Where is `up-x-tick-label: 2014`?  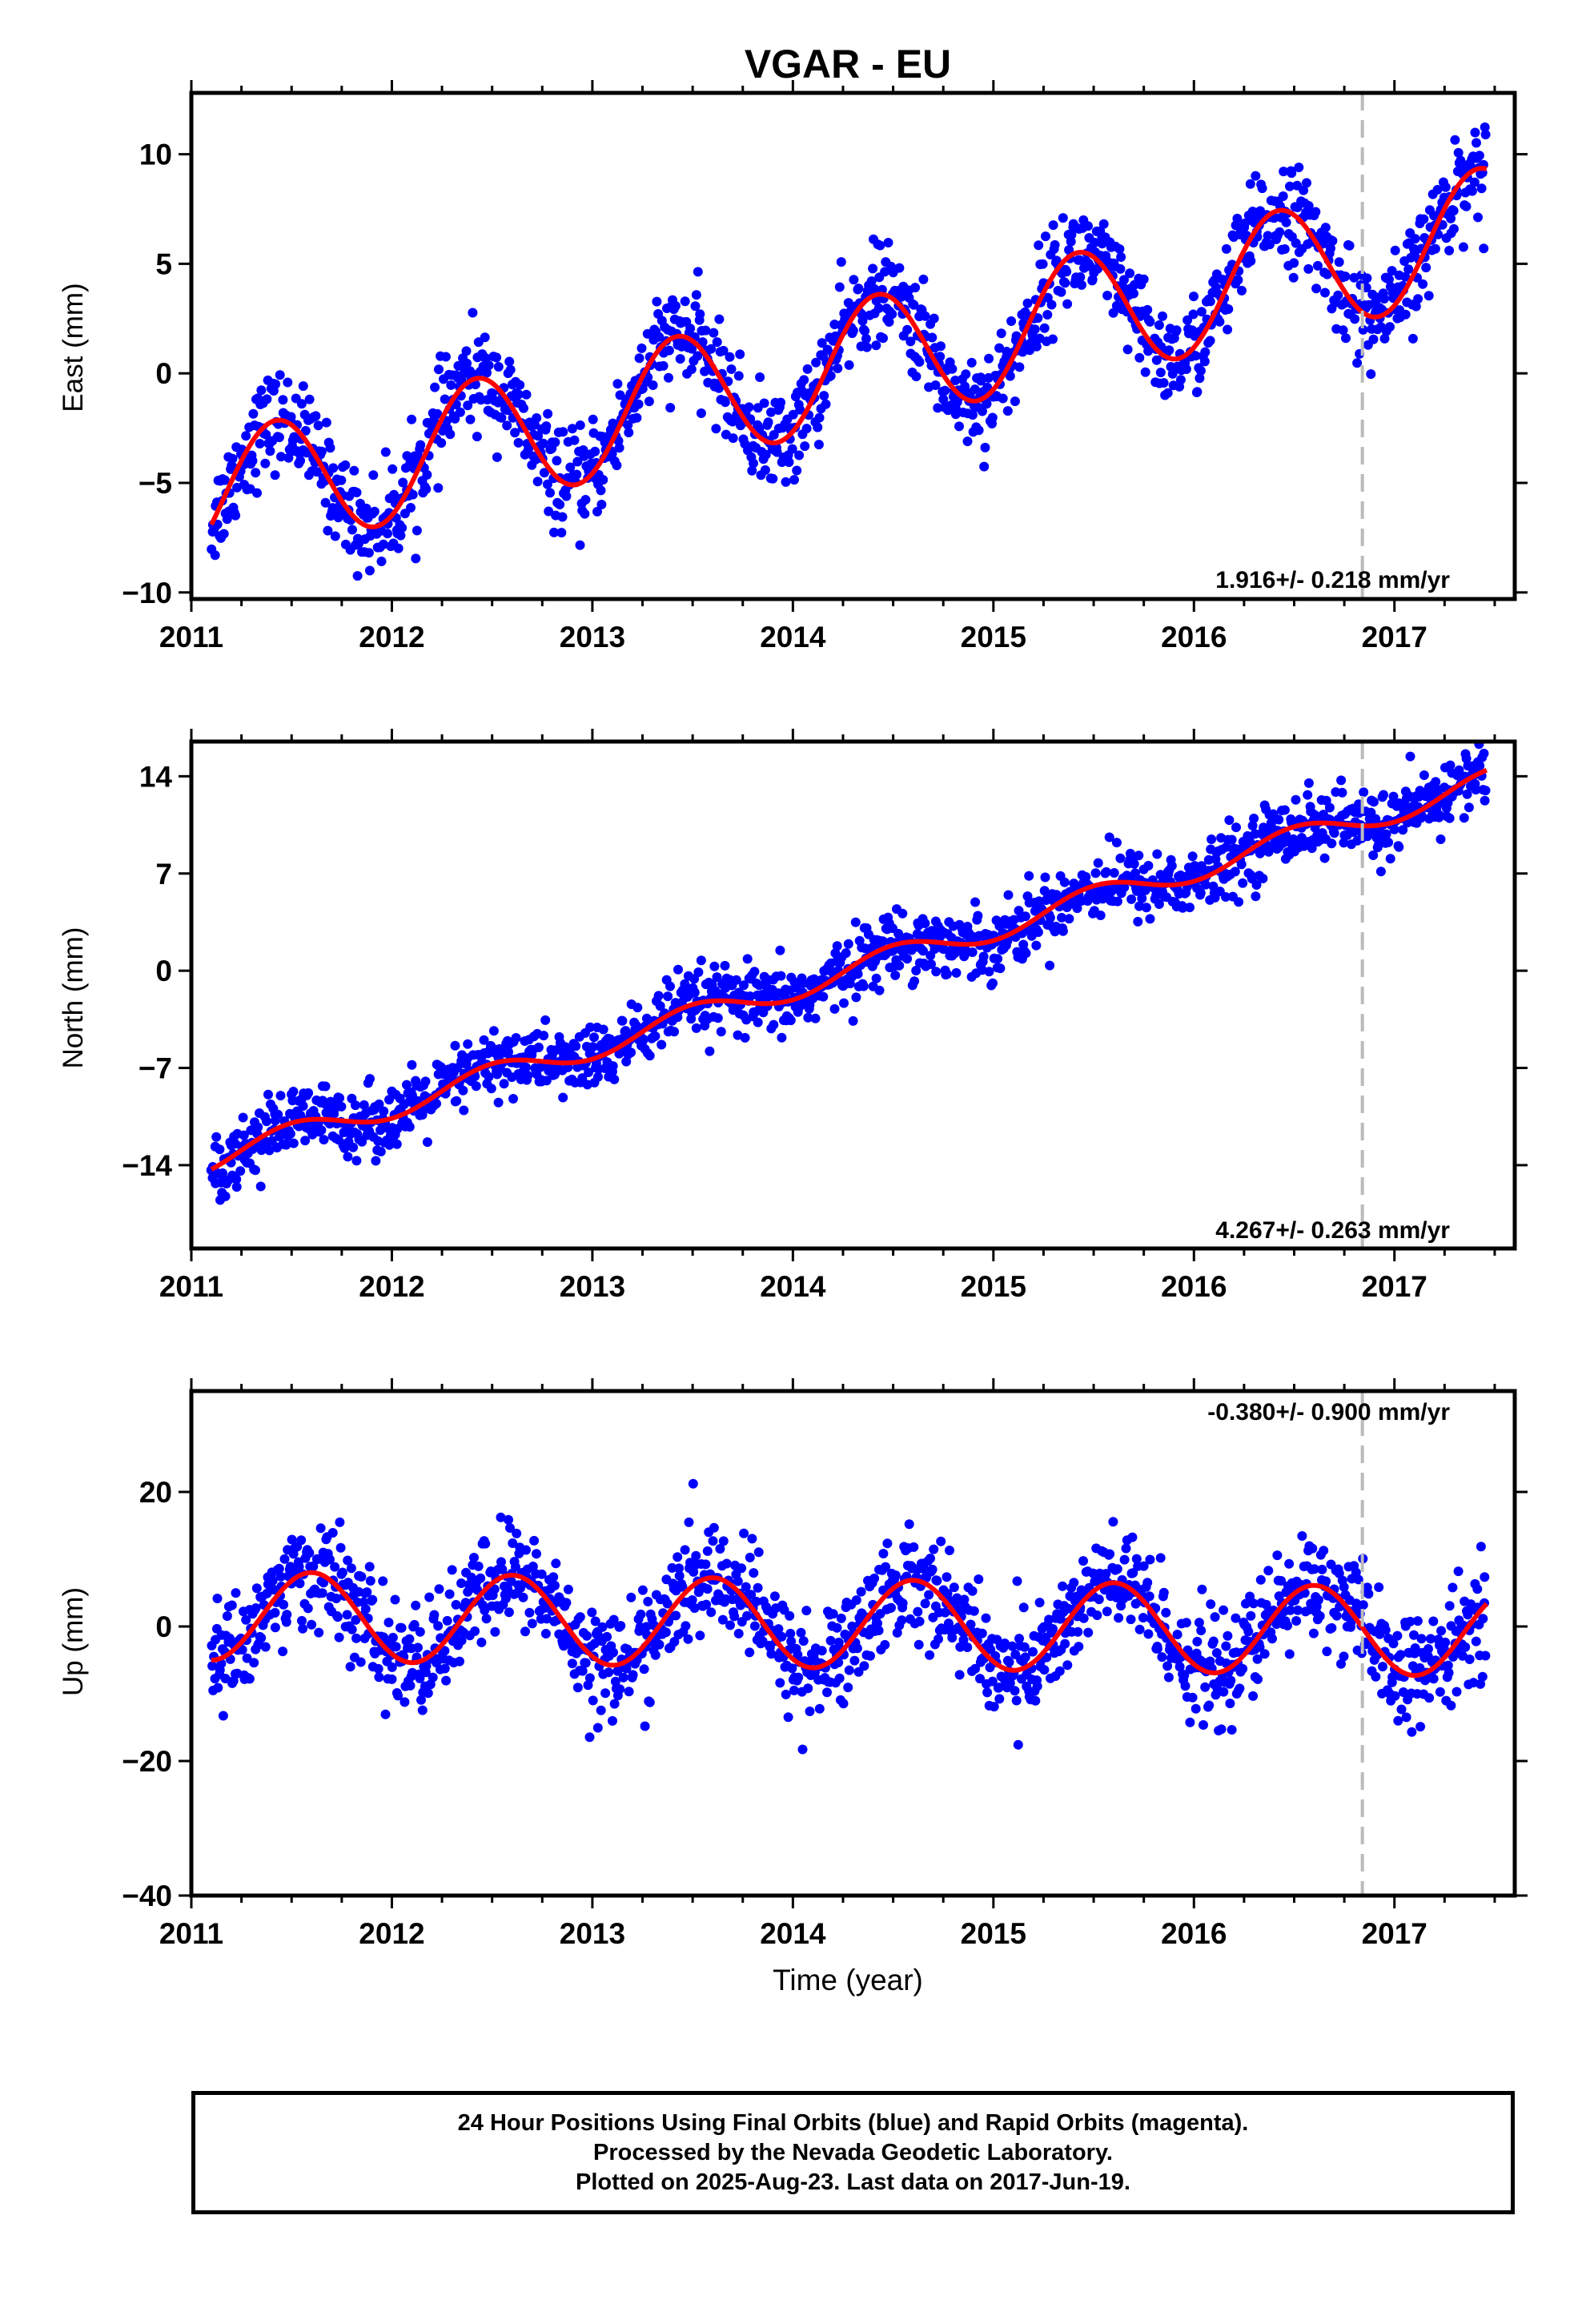
up-x-tick-label: 2014 is located at coordinates (793, 1934).